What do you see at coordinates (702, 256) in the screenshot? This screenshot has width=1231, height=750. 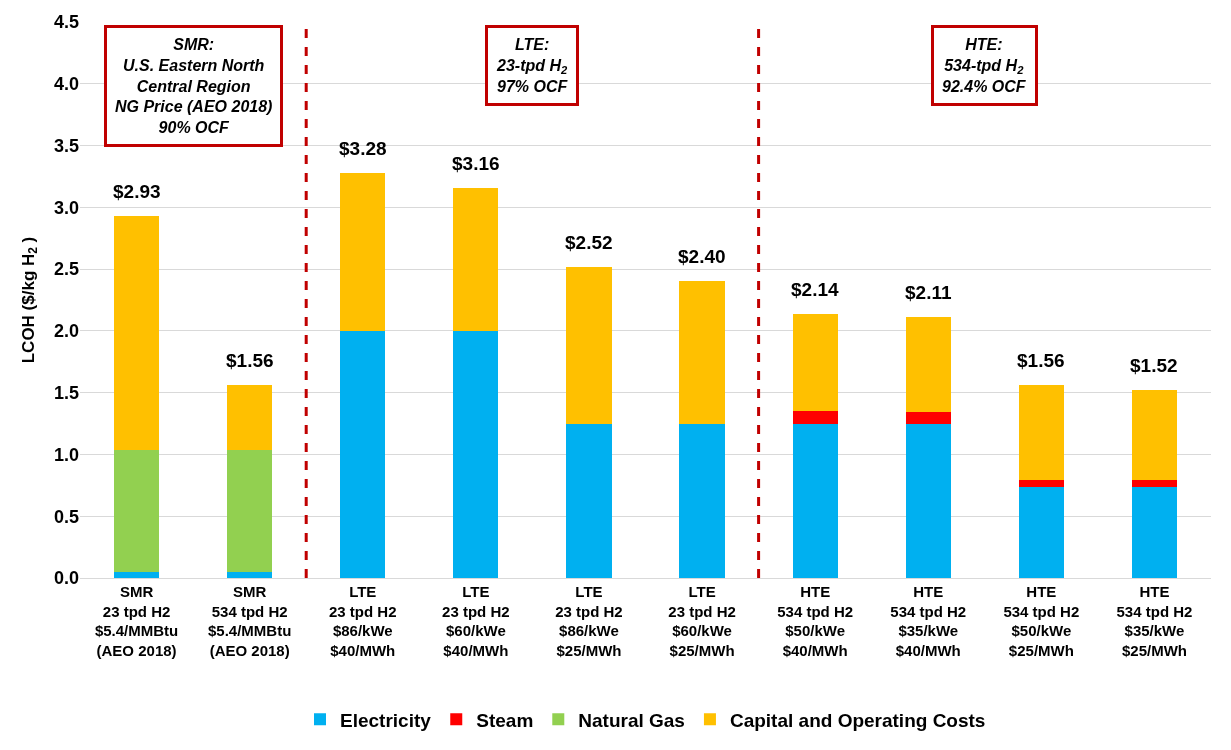 I see `total-label: $2.40` at bounding box center [702, 256].